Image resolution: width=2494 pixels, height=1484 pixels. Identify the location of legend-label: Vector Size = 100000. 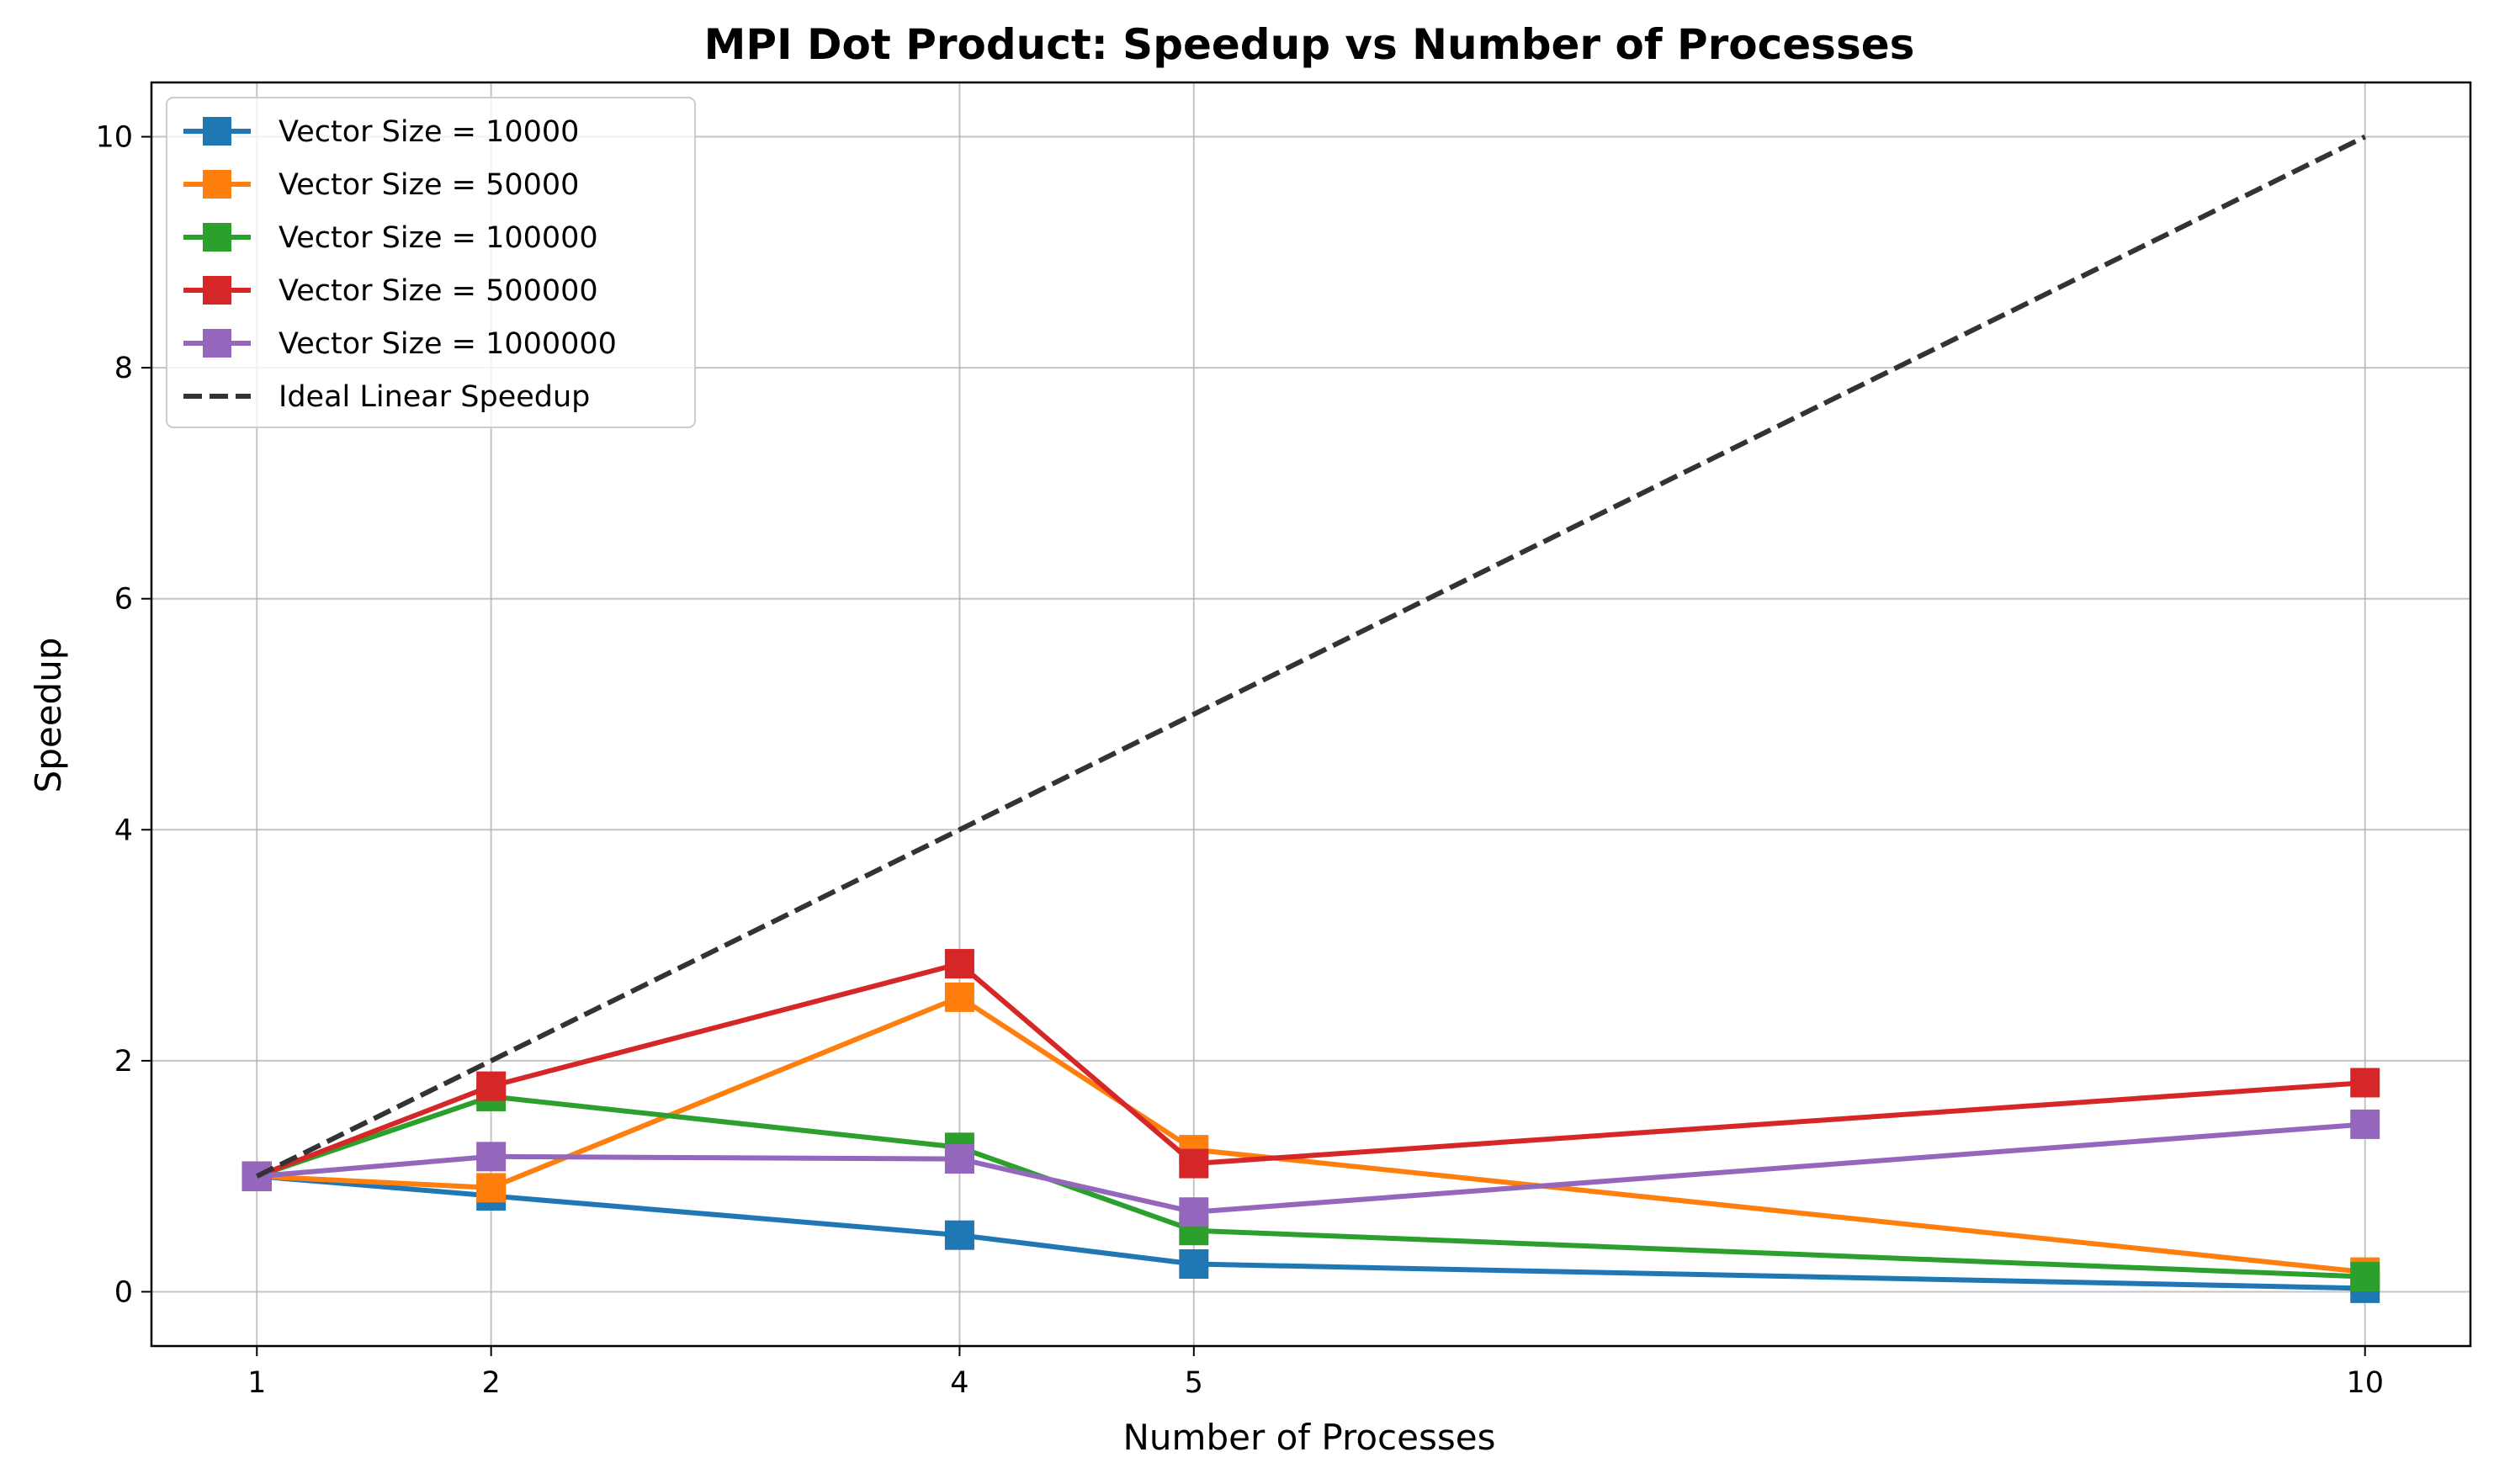
(438, 238).